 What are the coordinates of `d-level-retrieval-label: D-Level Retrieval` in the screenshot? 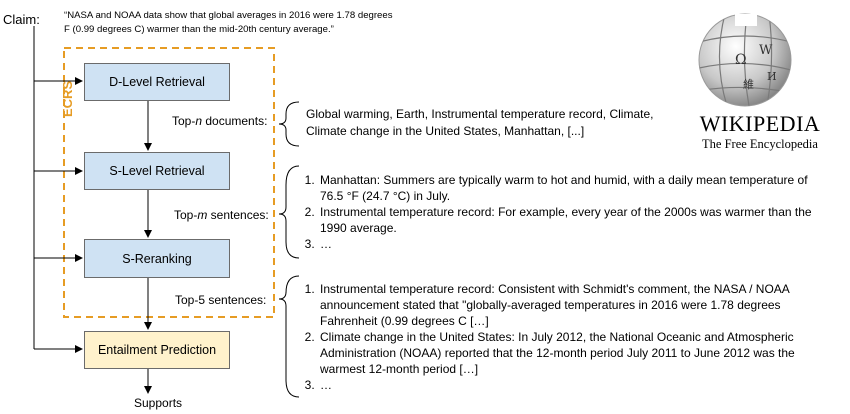 It's located at (157, 82).